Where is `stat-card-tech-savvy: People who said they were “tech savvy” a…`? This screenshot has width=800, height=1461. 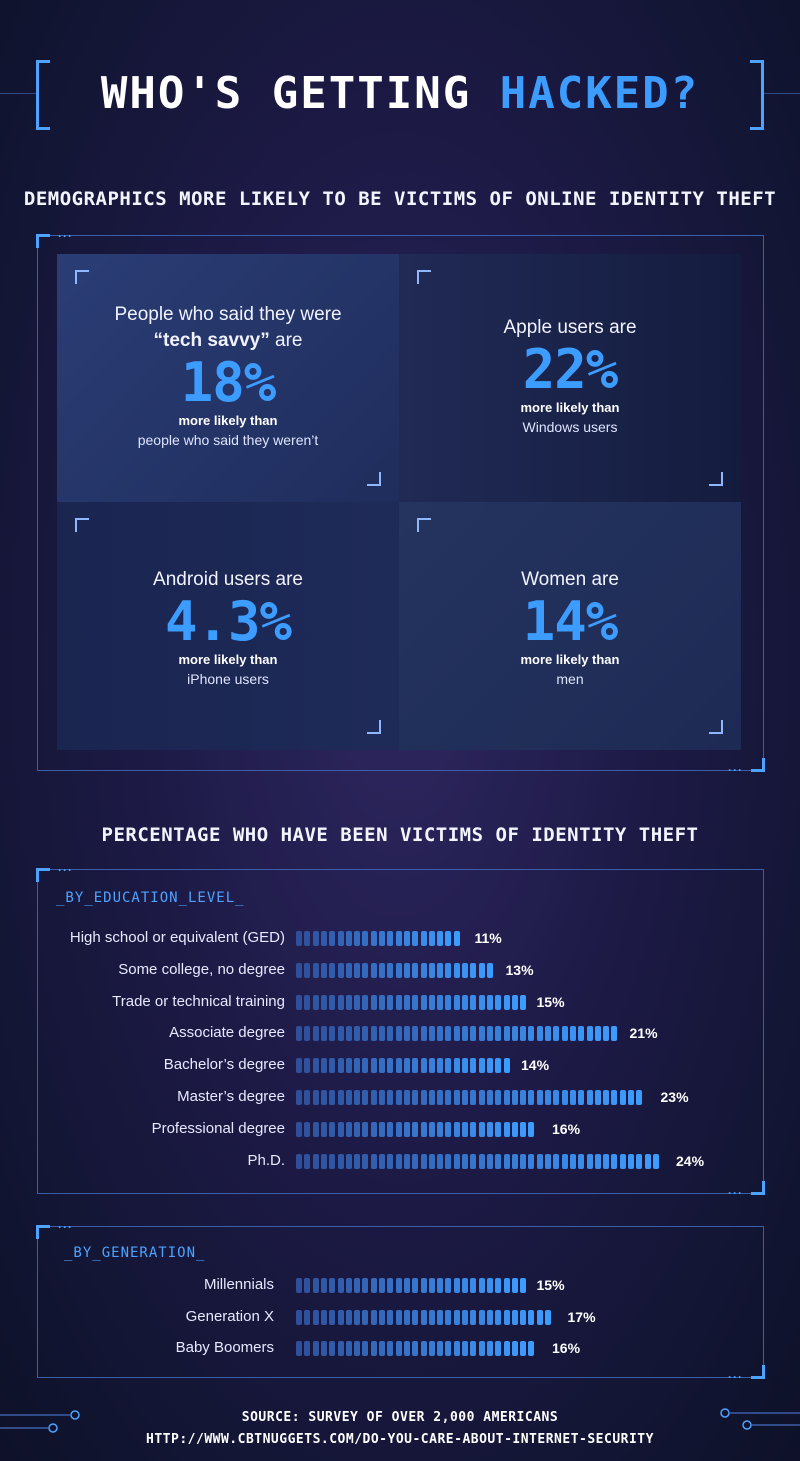
stat-card-tech-savvy: People who said they were “tech savvy” a… is located at coordinates (228, 378).